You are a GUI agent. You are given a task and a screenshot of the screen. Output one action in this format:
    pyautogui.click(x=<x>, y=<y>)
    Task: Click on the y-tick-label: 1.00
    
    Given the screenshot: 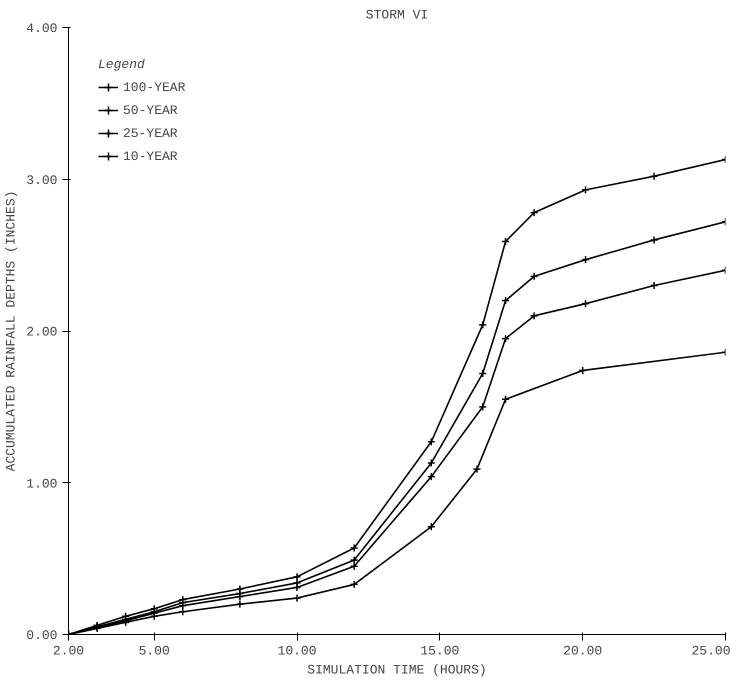 What is the action you would take?
    pyautogui.click(x=42, y=484)
    